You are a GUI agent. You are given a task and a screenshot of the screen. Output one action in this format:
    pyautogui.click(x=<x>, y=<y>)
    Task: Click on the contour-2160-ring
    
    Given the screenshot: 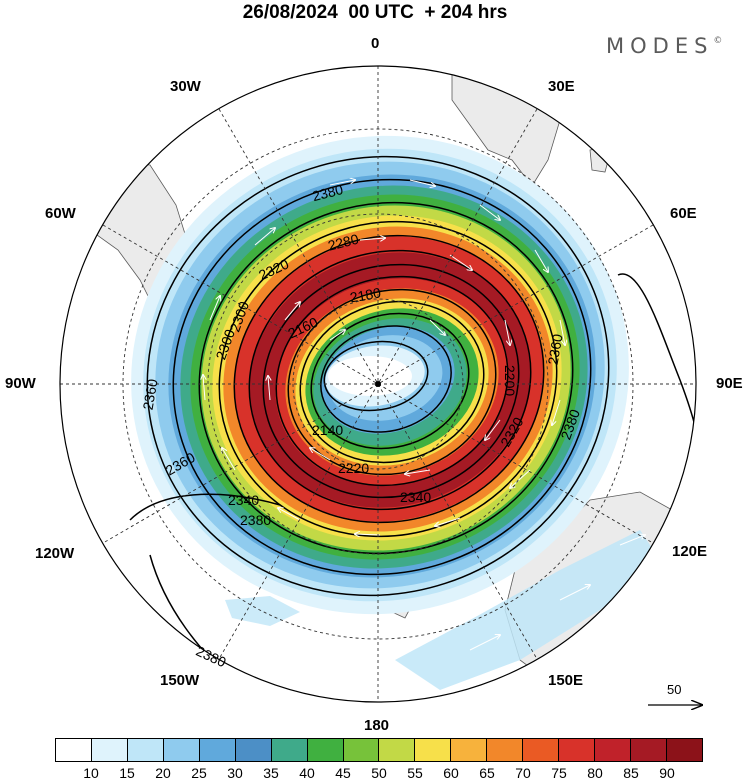 What is the action you would take?
    pyautogui.click(x=386, y=379)
    